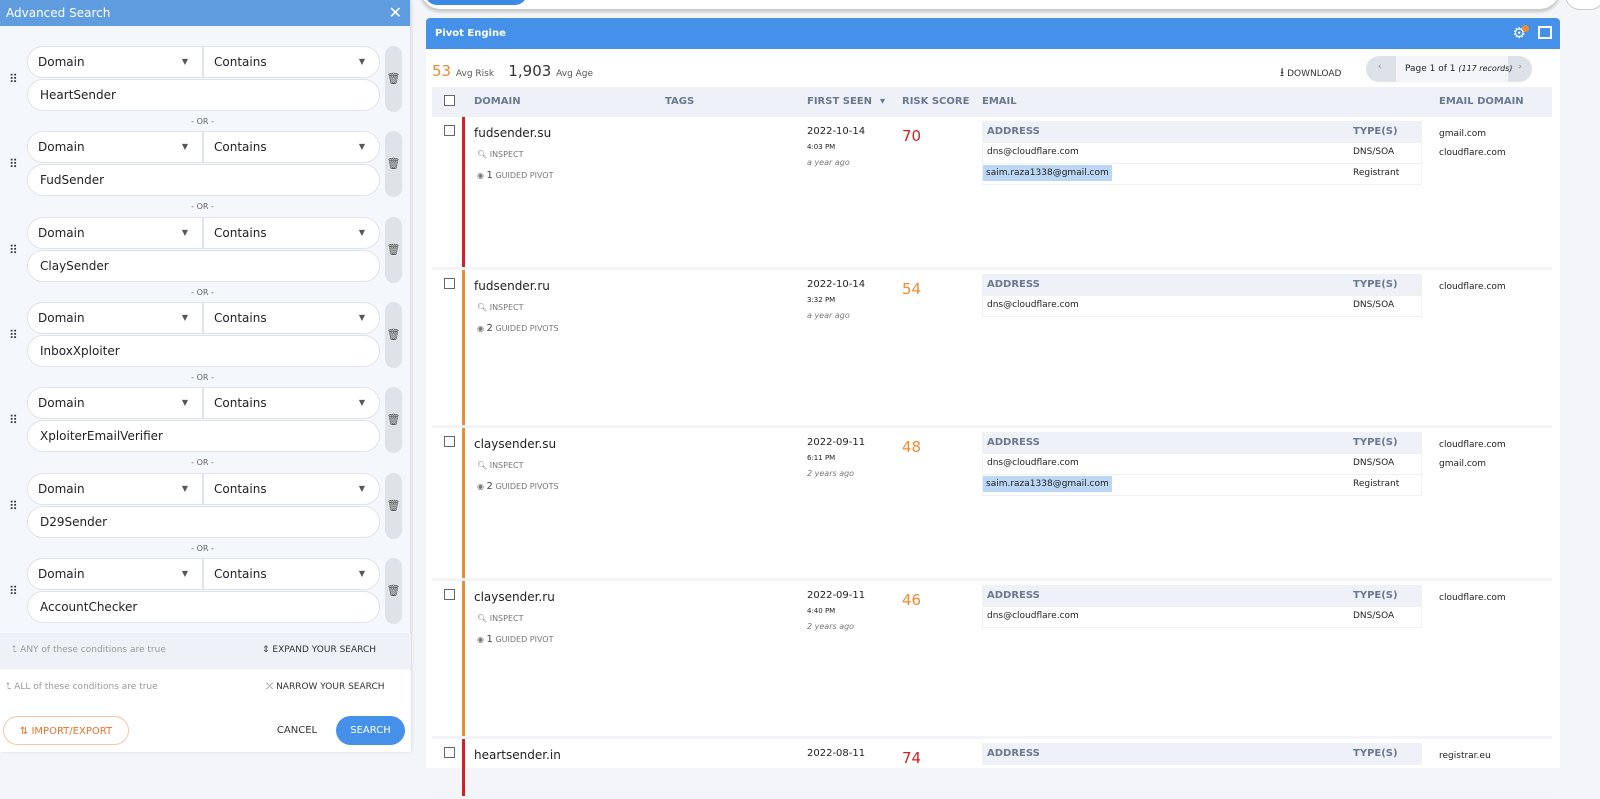 The height and width of the screenshot is (799, 1600). What do you see at coordinates (836, 595) in the screenshot?
I see `first-seen-date: 2022-09-11` at bounding box center [836, 595].